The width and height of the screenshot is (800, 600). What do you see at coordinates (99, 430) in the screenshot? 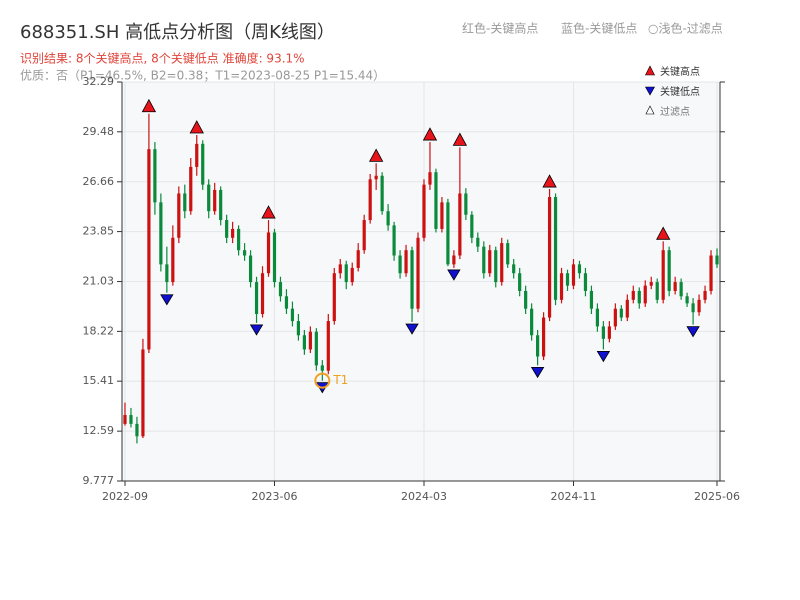
I see `y-tick-label: 12.59` at bounding box center [99, 430].